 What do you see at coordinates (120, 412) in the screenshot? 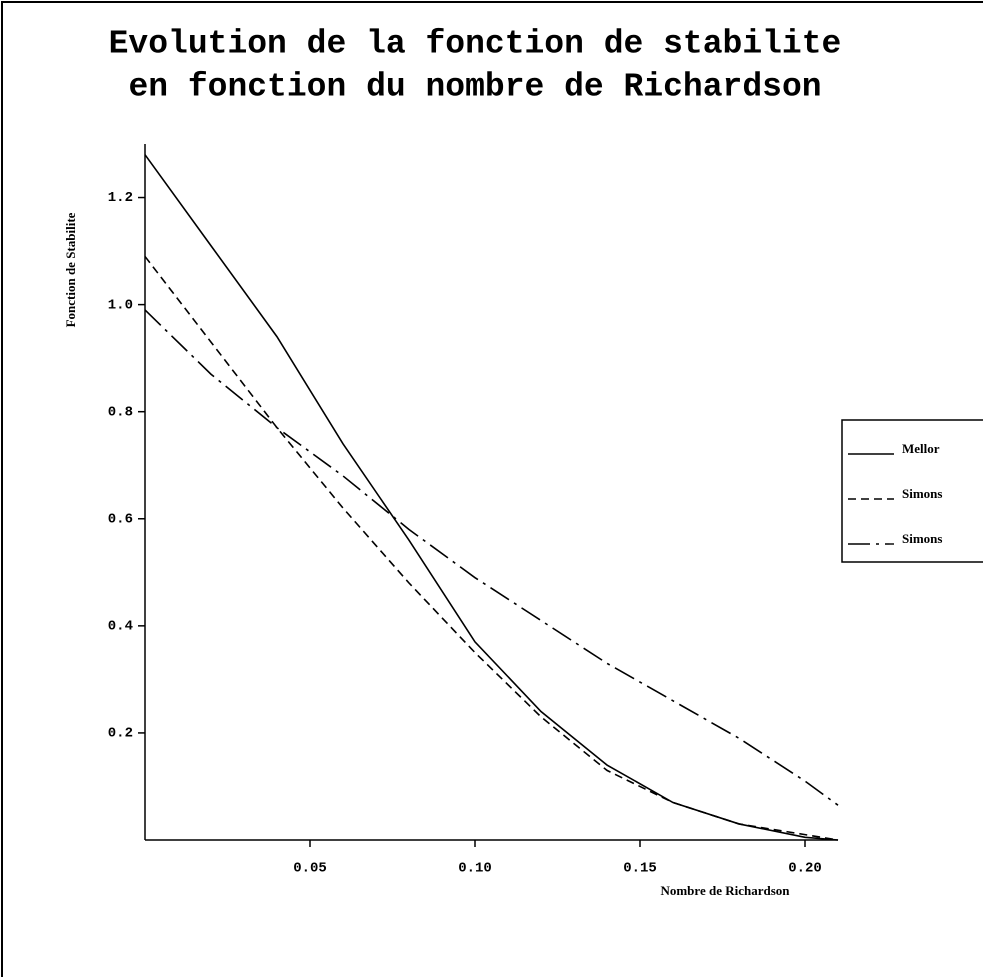
I see `y-tick-label: 0.8` at bounding box center [120, 412].